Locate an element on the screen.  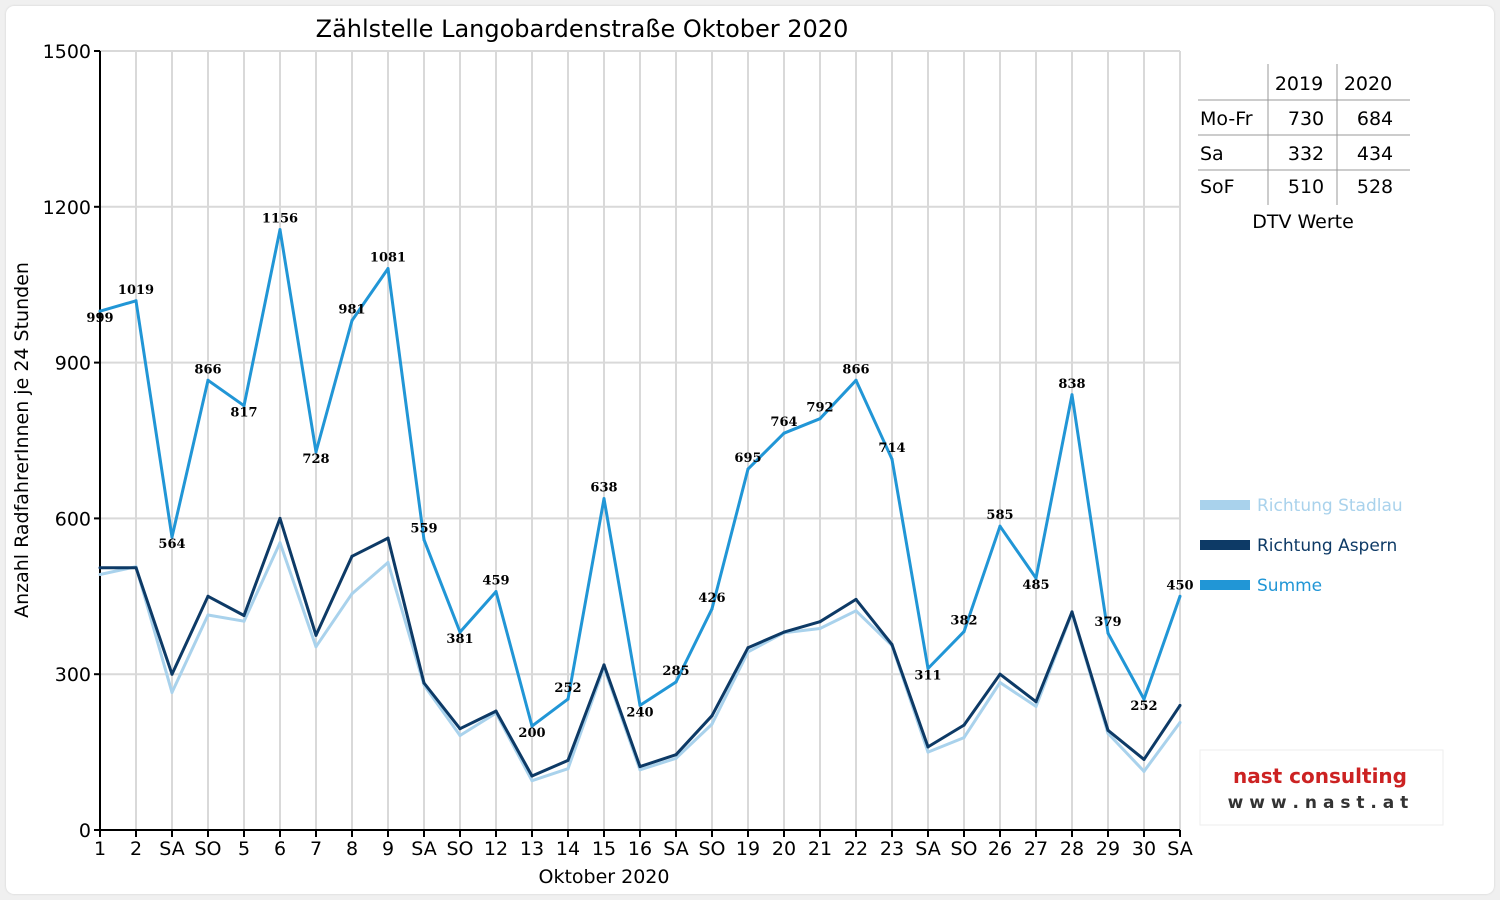
data-label: 1019 is located at coordinates (136, 290).